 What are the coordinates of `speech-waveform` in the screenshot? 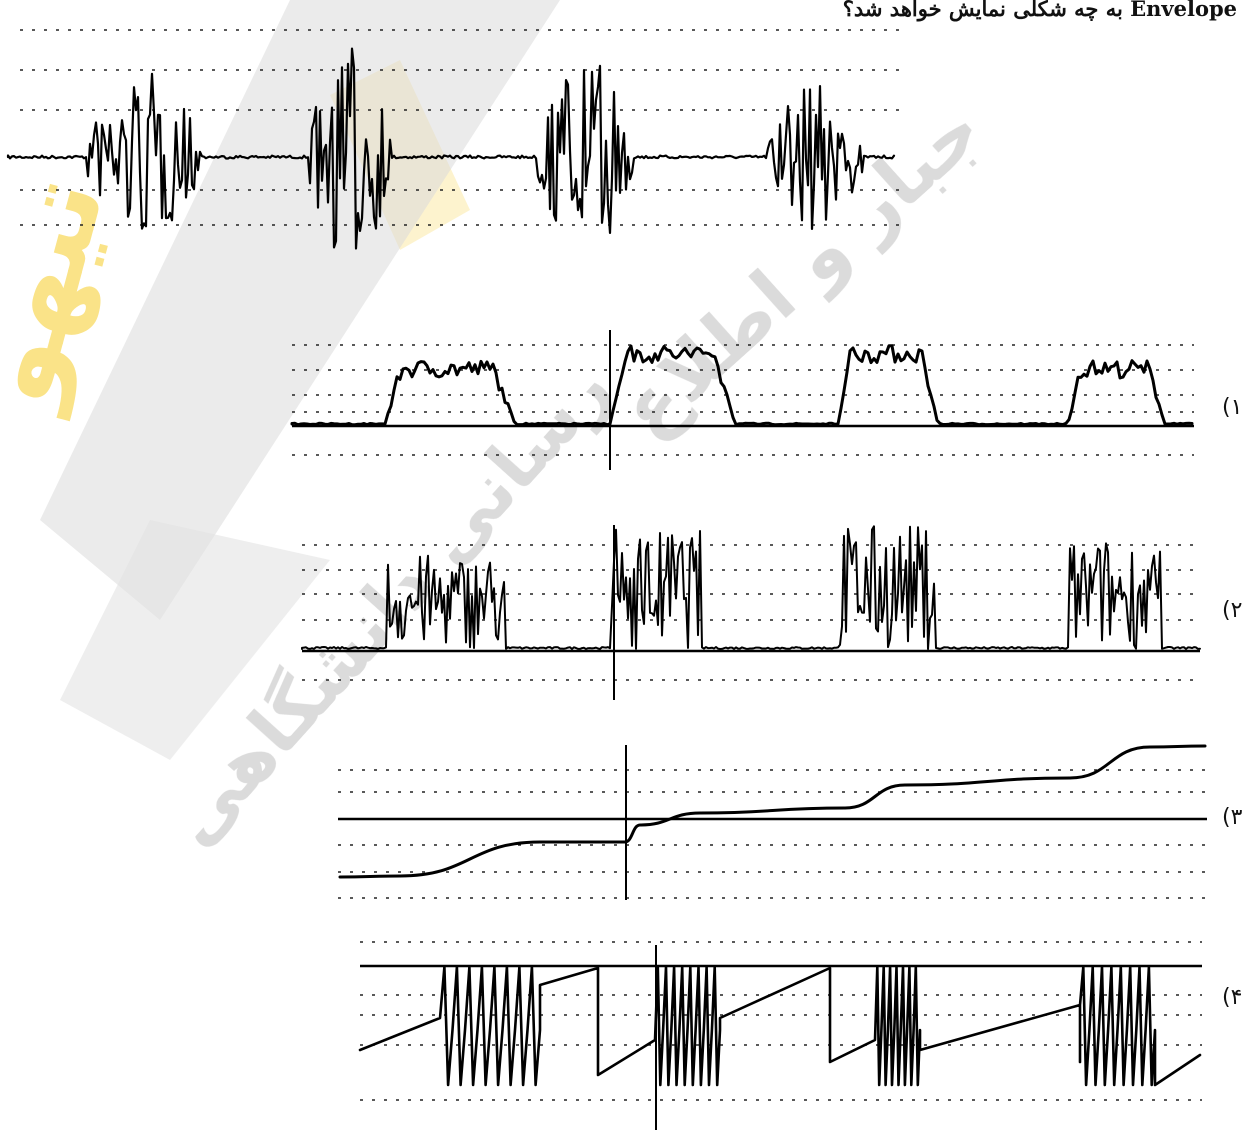 It's located at (451, 148).